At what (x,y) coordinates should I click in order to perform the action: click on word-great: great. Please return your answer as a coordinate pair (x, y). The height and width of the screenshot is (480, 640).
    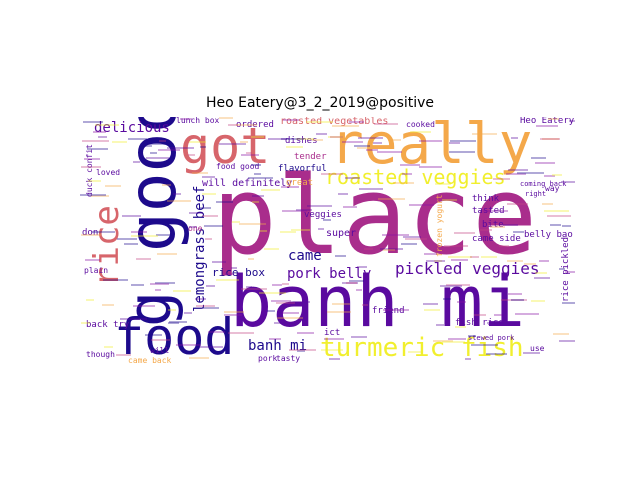
    Looking at the image, I should click on (300, 183).